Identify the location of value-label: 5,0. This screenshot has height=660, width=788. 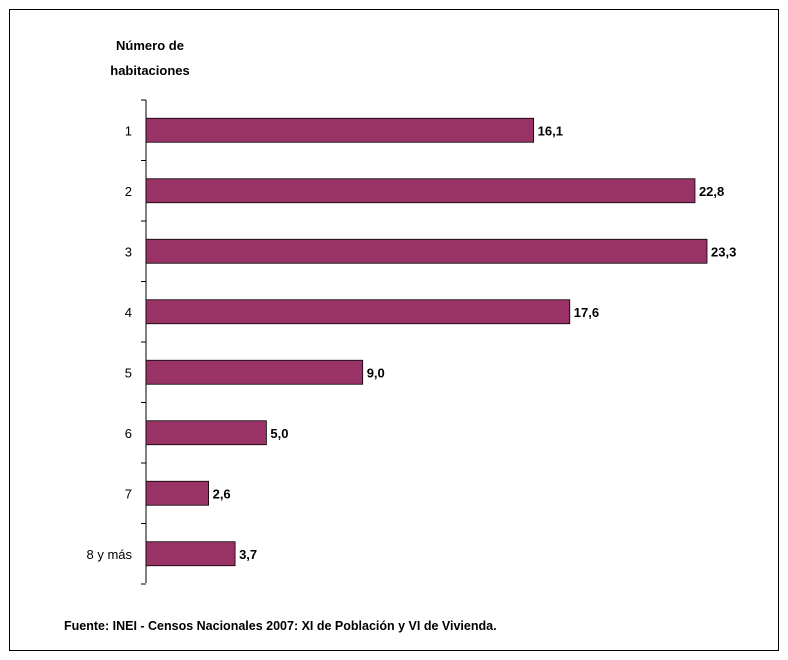
(279, 433).